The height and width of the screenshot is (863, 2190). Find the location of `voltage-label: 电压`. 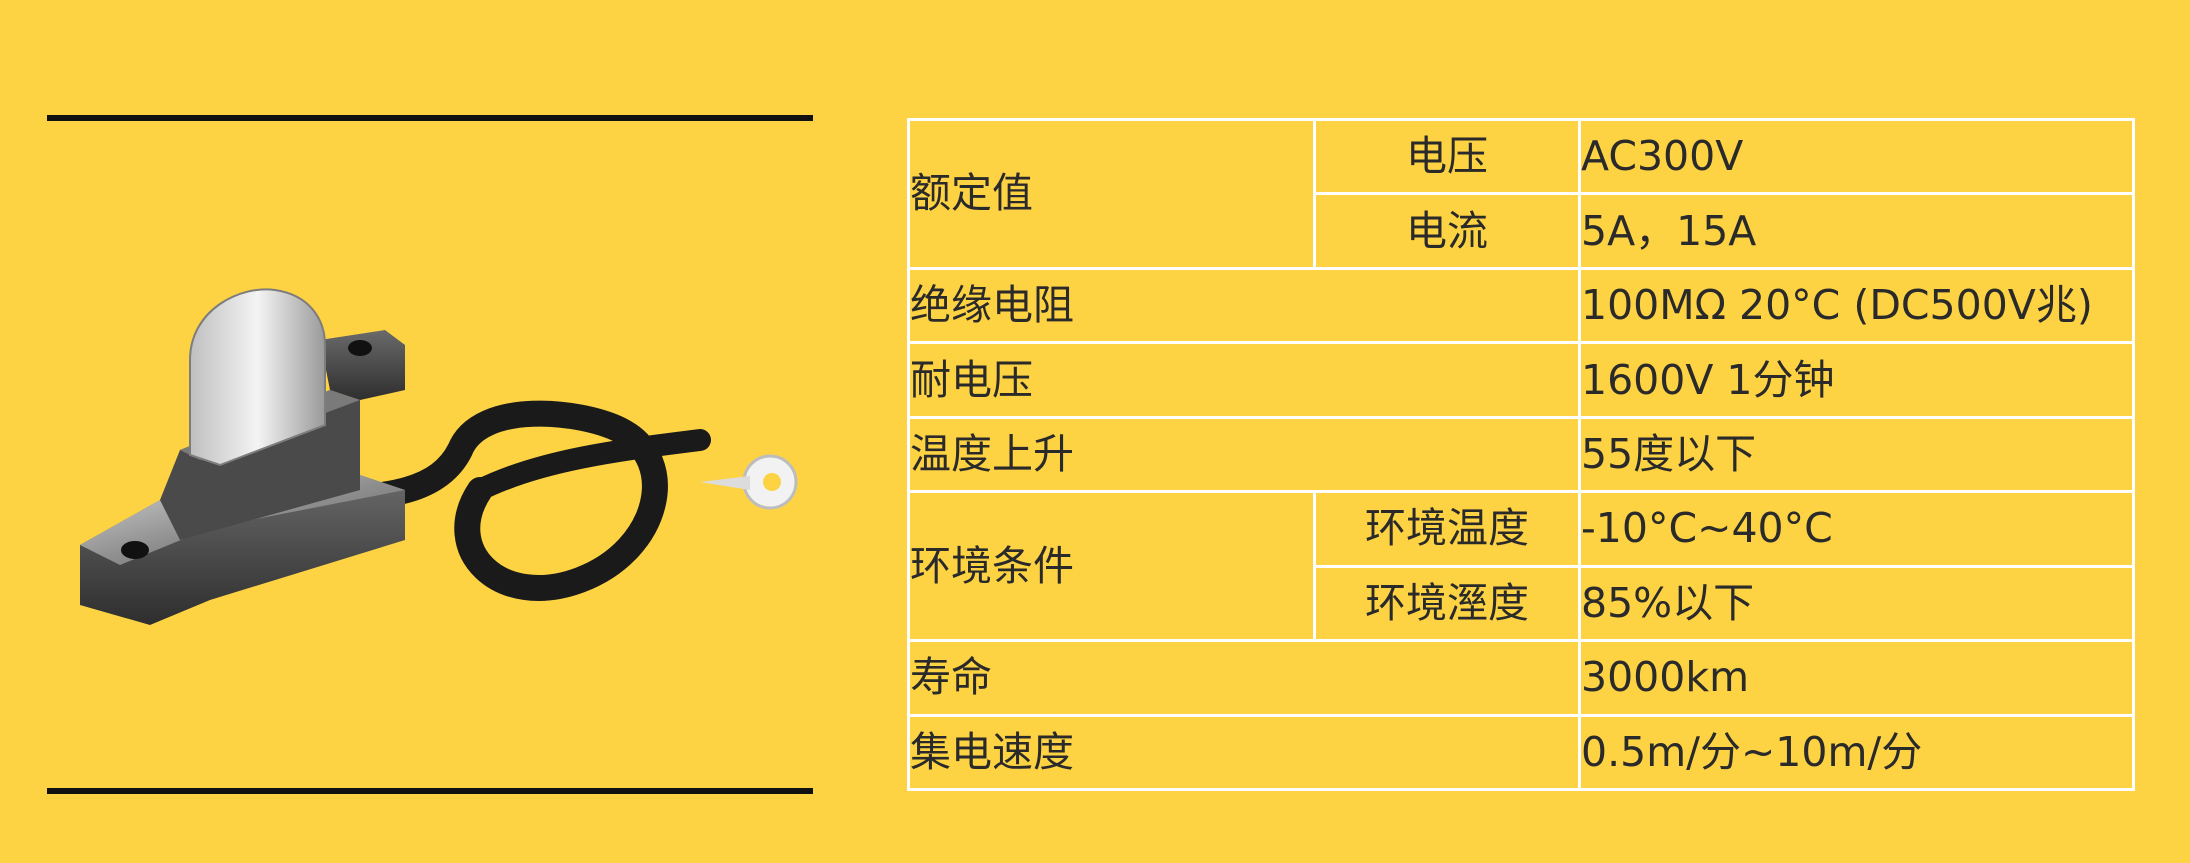

voltage-label: 电压 is located at coordinates (1447, 156).